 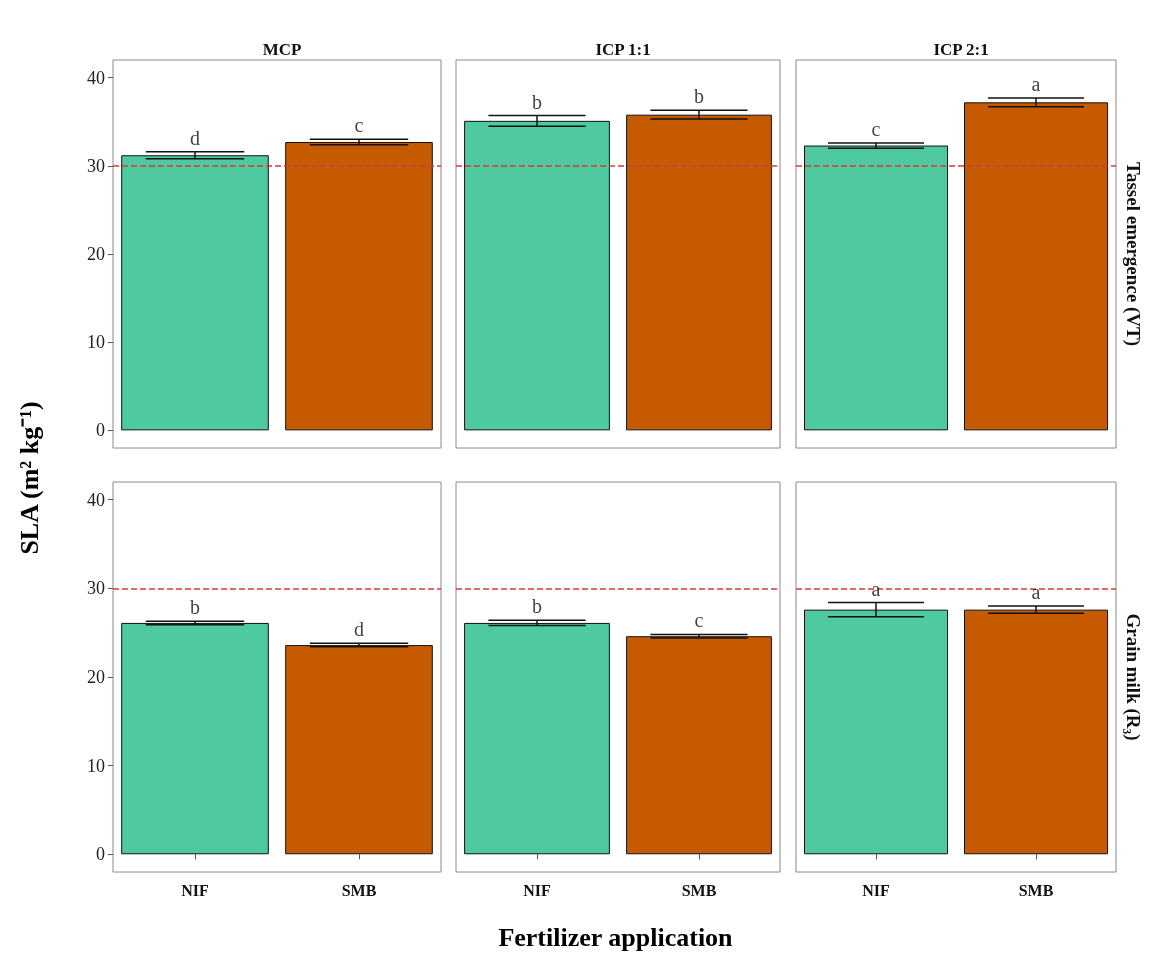 What do you see at coordinates (961, 49) in the screenshot?
I see `chart-title: ICP 2:1` at bounding box center [961, 49].